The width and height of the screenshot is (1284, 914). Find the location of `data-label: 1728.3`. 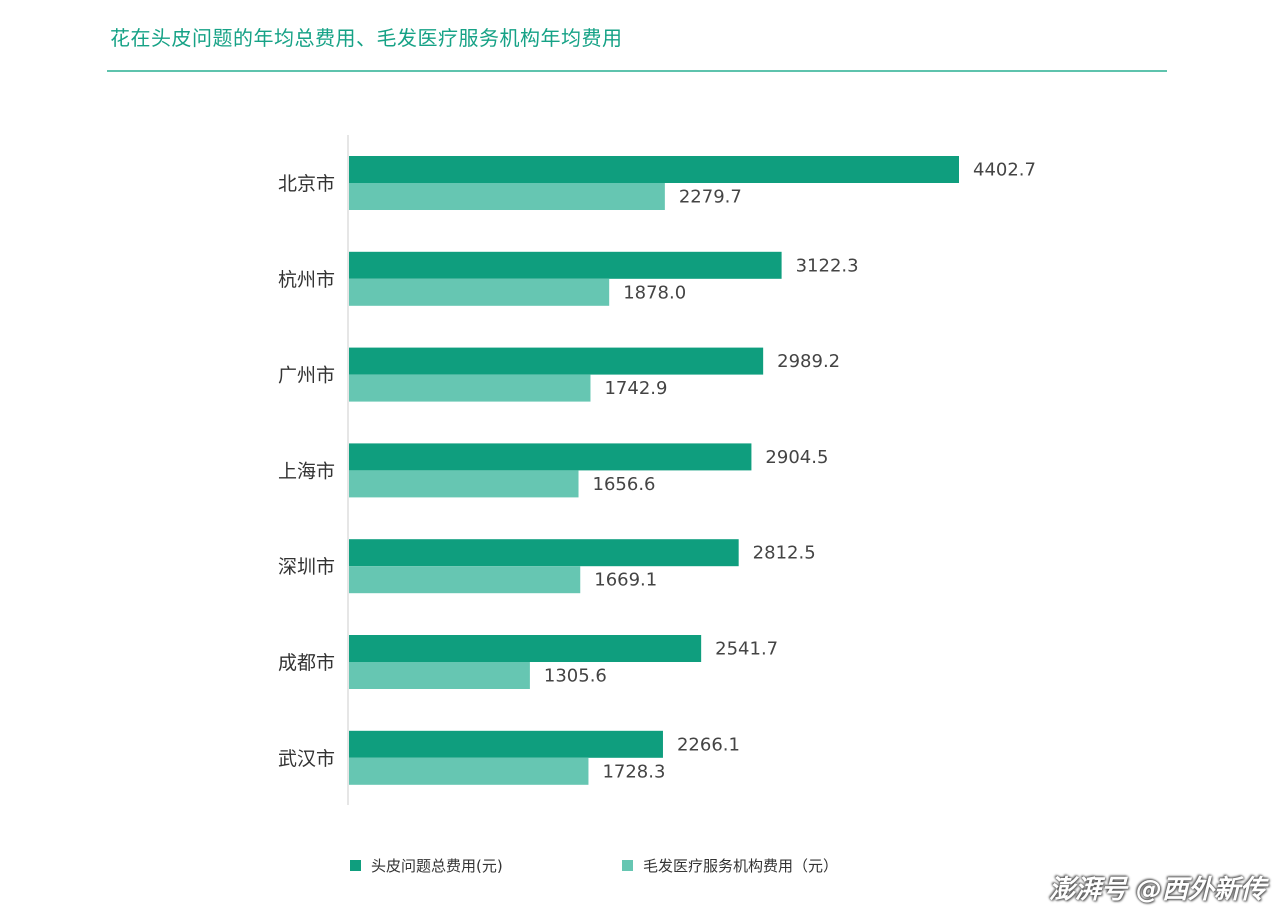

data-label: 1728.3 is located at coordinates (633, 771).